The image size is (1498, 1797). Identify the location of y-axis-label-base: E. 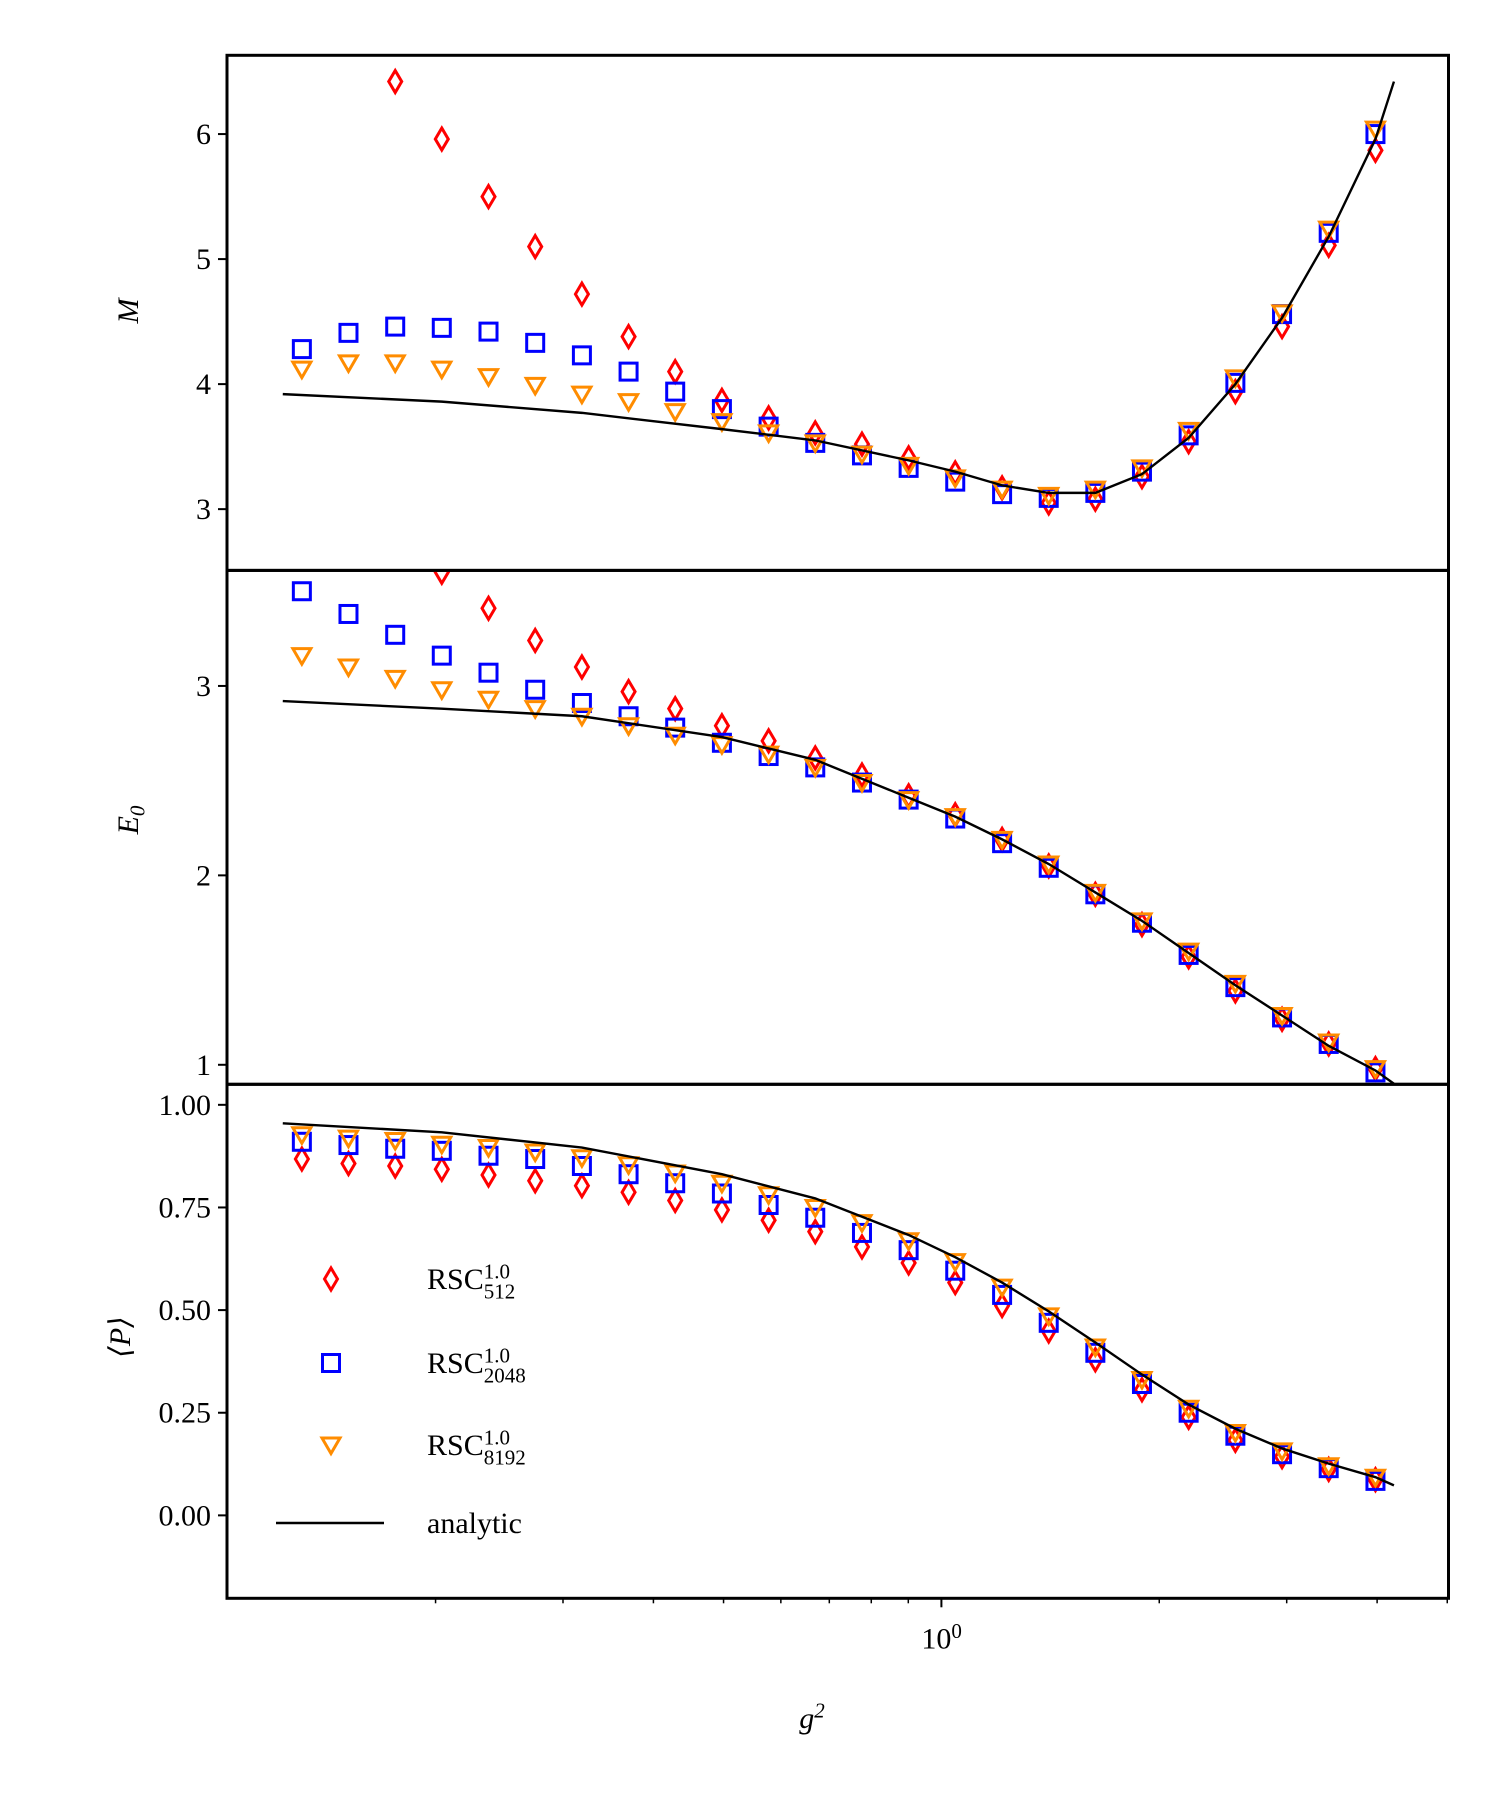
(128, 825).